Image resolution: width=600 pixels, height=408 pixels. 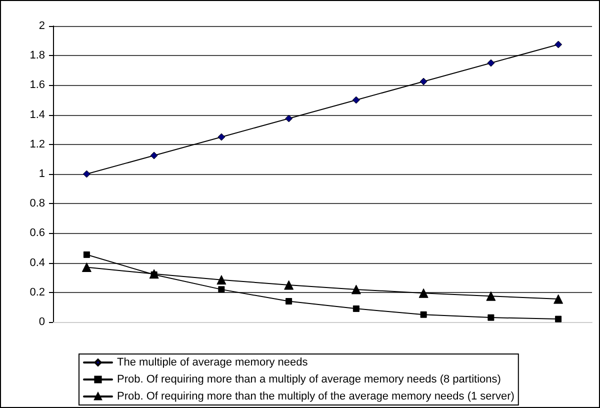 I want to click on y-tick-label: 2, so click(x=41, y=26).